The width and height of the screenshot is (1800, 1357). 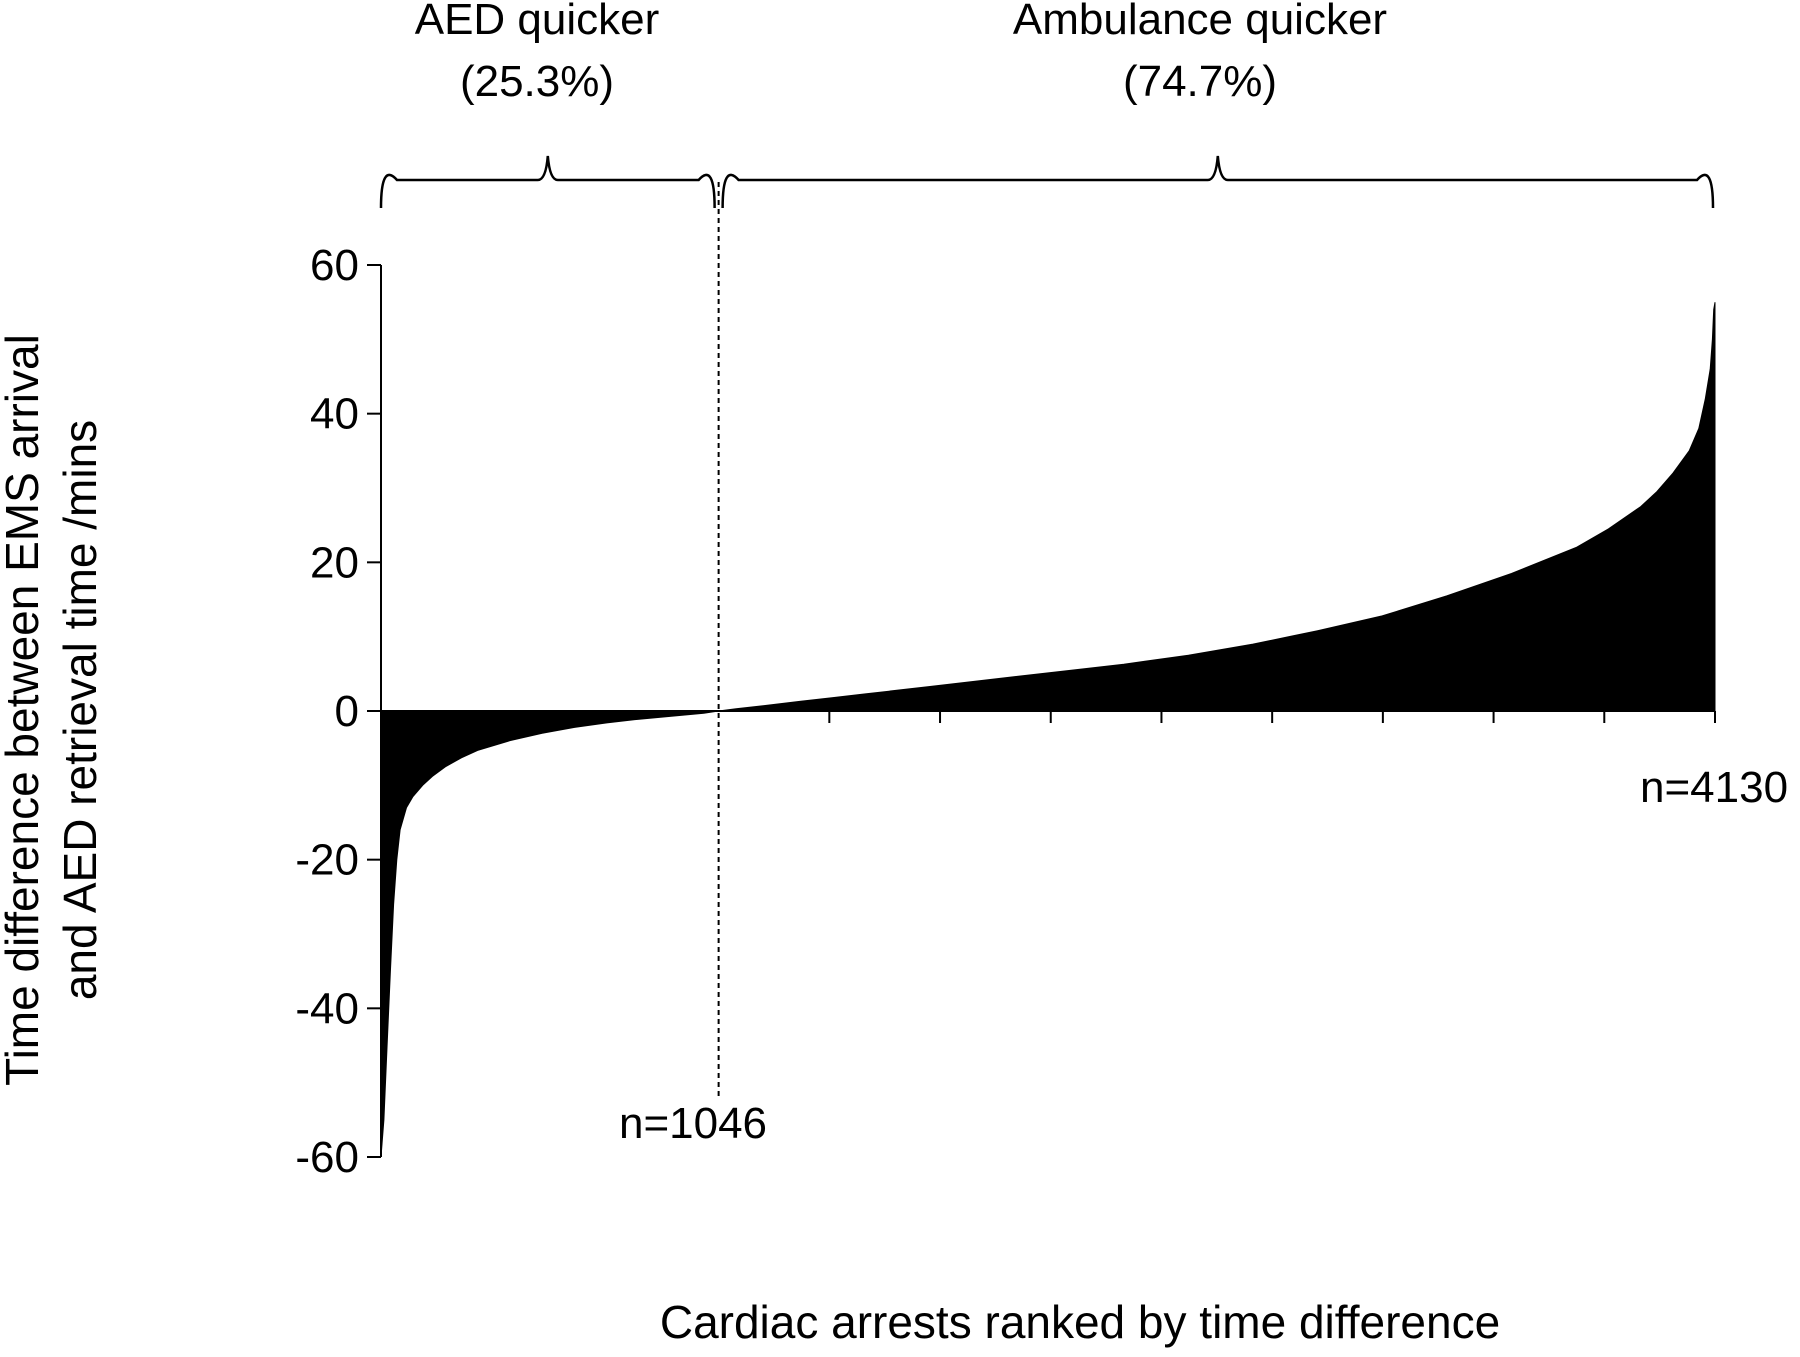 I want to click on y-tick-label: -20, so click(x=327, y=860).